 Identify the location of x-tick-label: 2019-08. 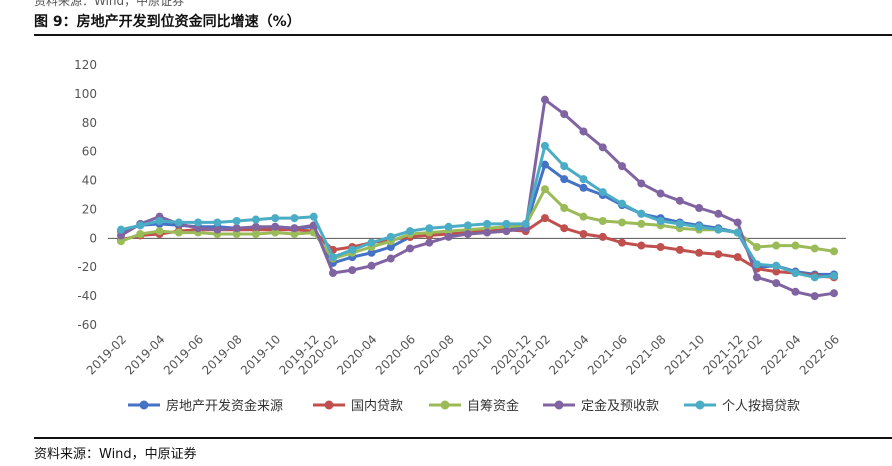
(221, 354).